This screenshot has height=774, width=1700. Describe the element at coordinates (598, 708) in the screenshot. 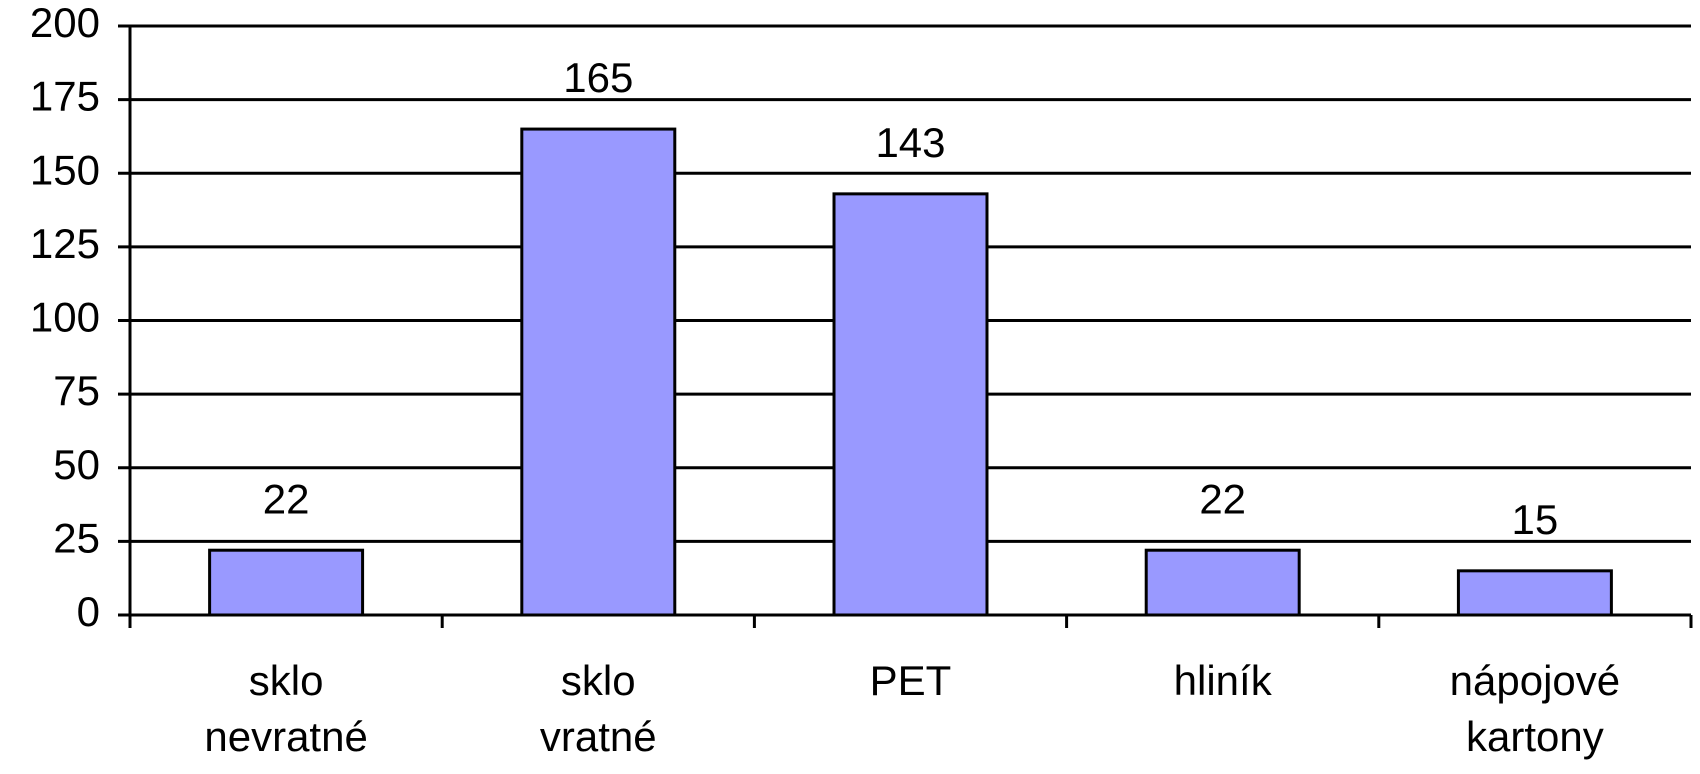

I see `x-tick-label: sklo vratné` at that location.